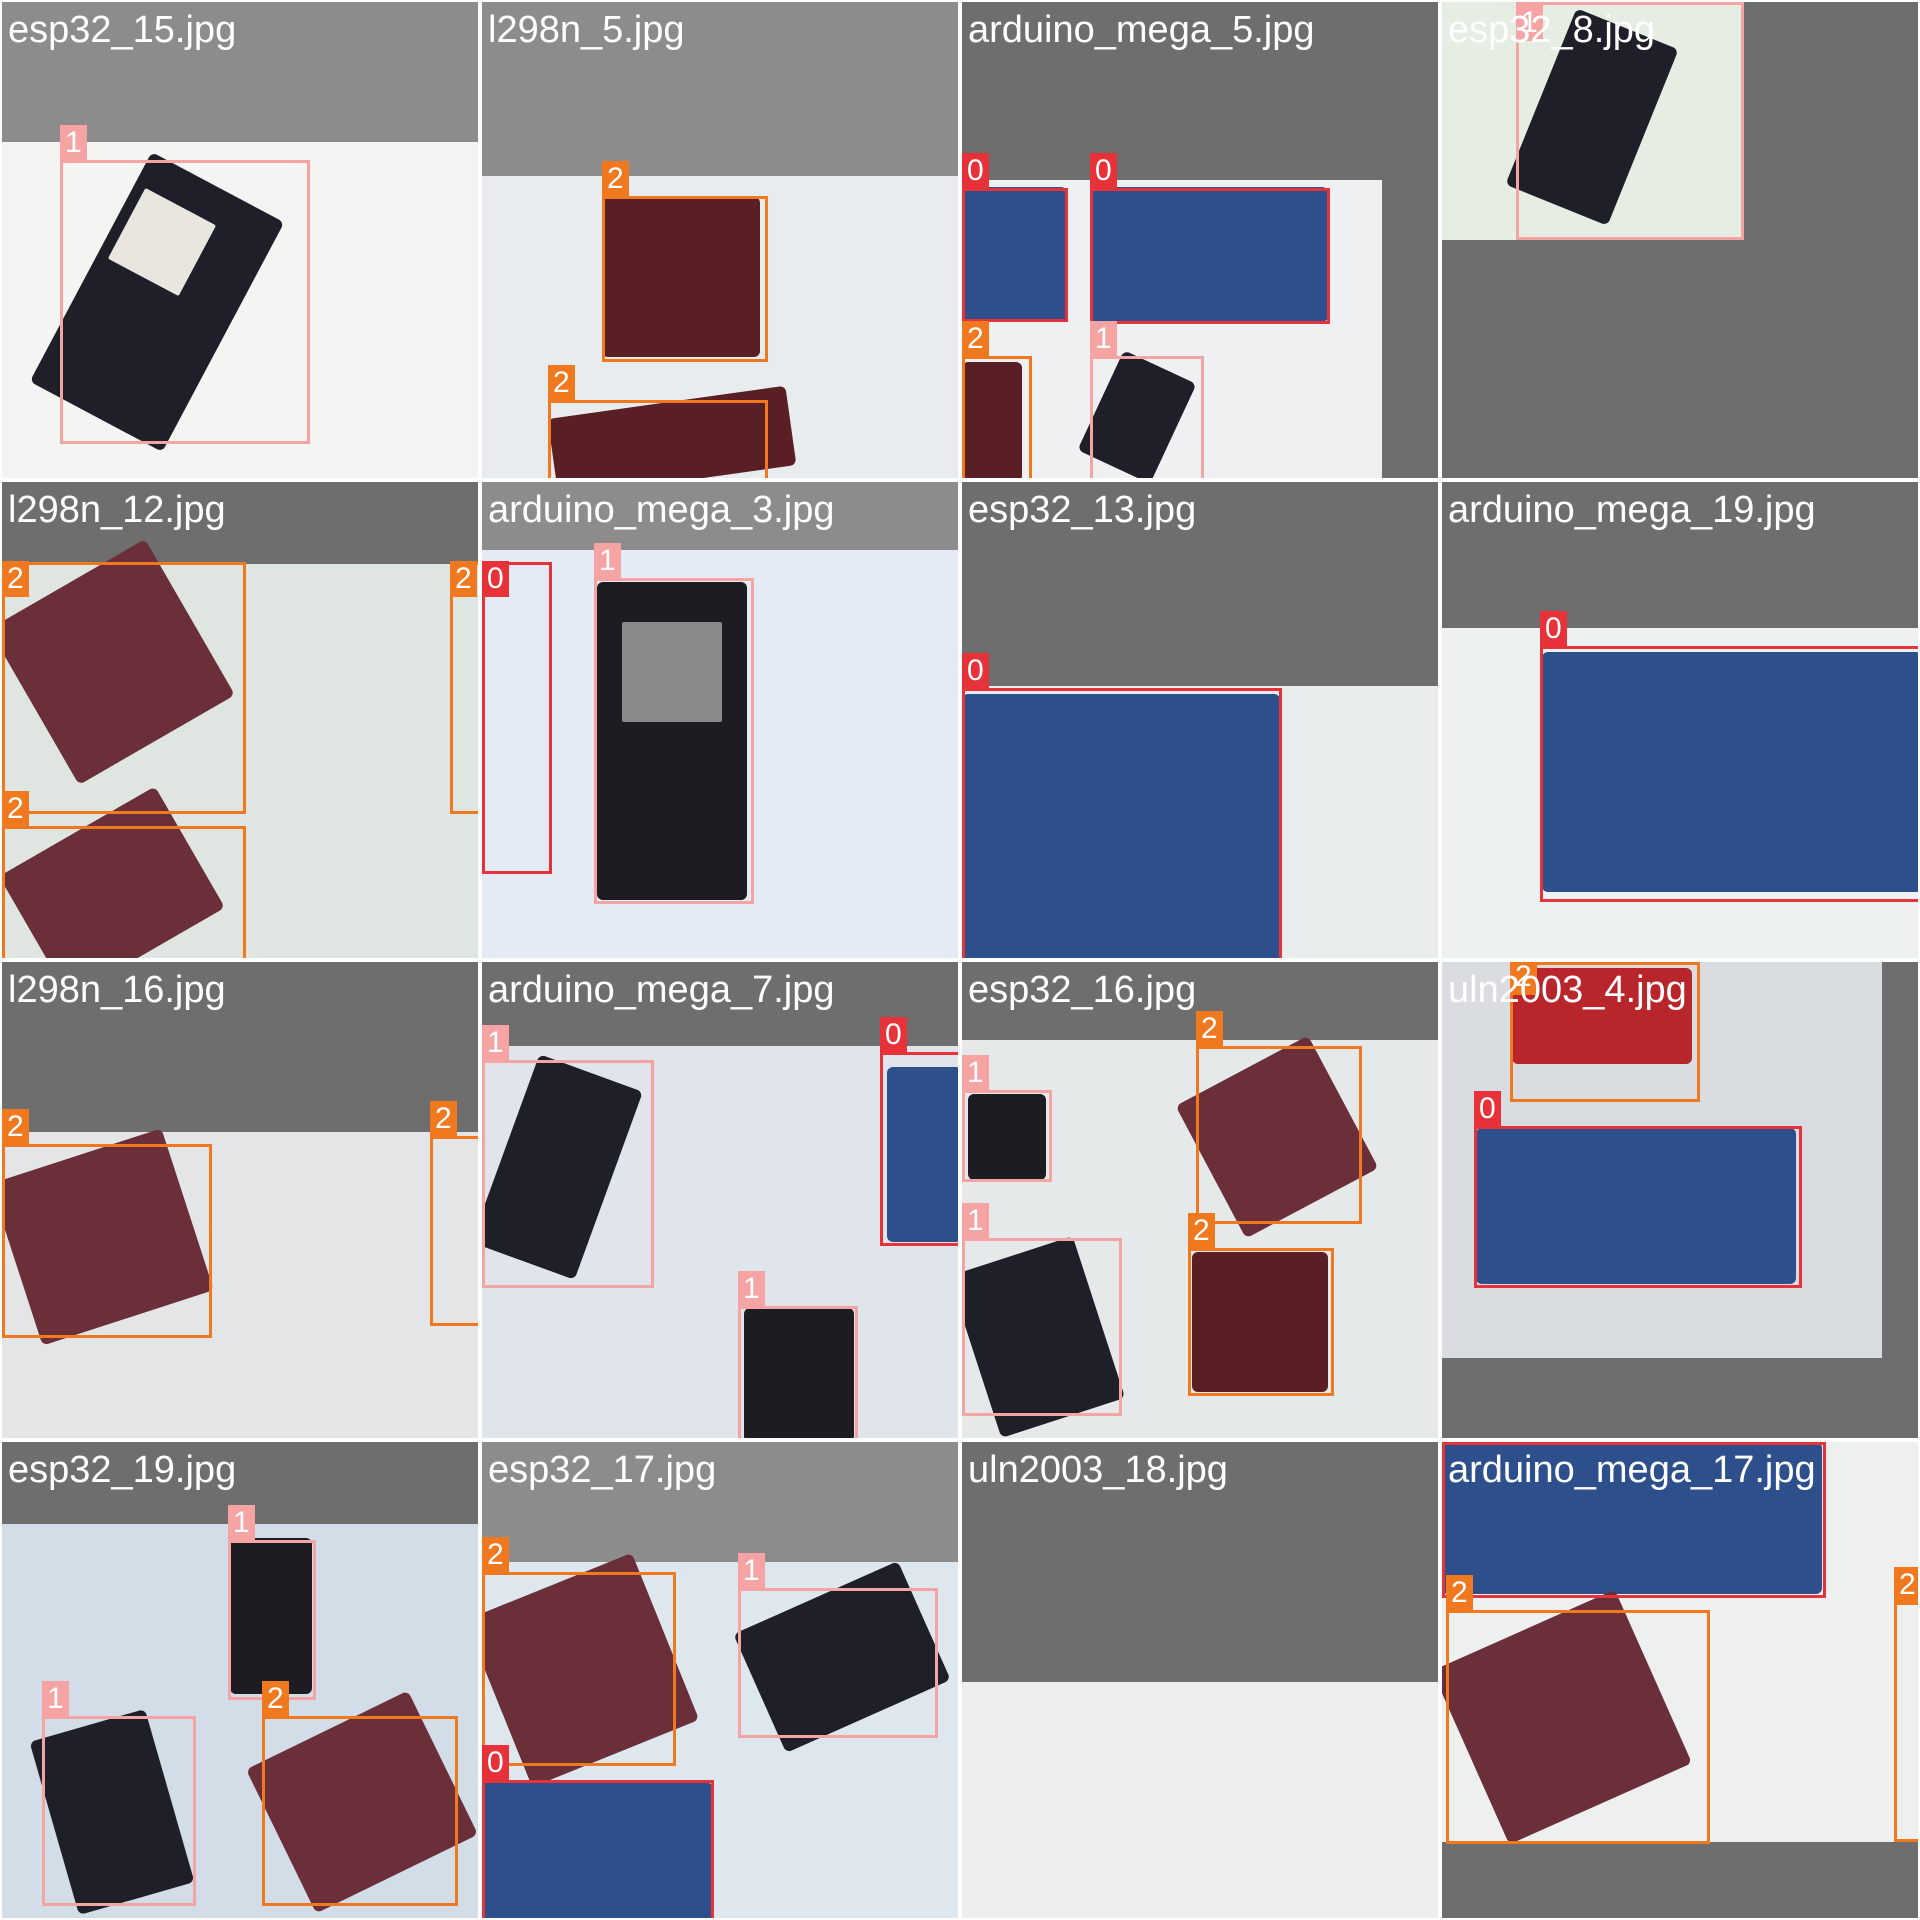 The image size is (1920, 1920). Describe the element at coordinates (1632, 510) in the screenshot. I see `tile-filename: arduino_mega_19.jpg` at that location.